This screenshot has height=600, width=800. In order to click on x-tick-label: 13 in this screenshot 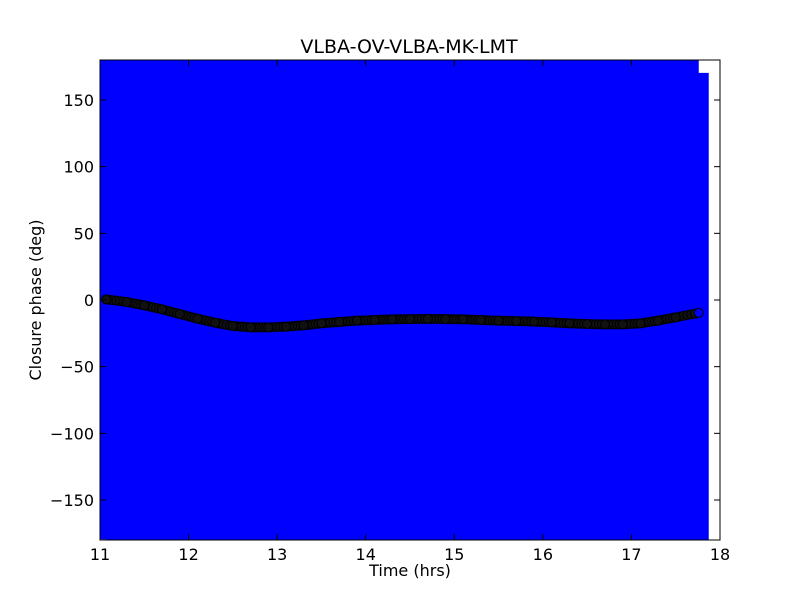, I will do `click(277, 554)`.